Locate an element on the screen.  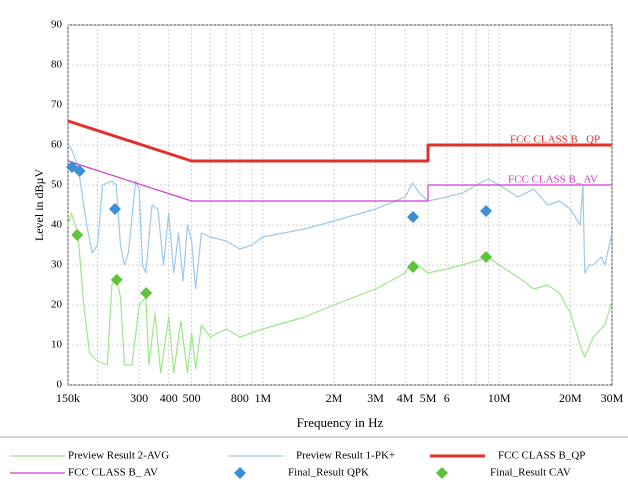
x-tick-label: 150k is located at coordinates (68, 398).